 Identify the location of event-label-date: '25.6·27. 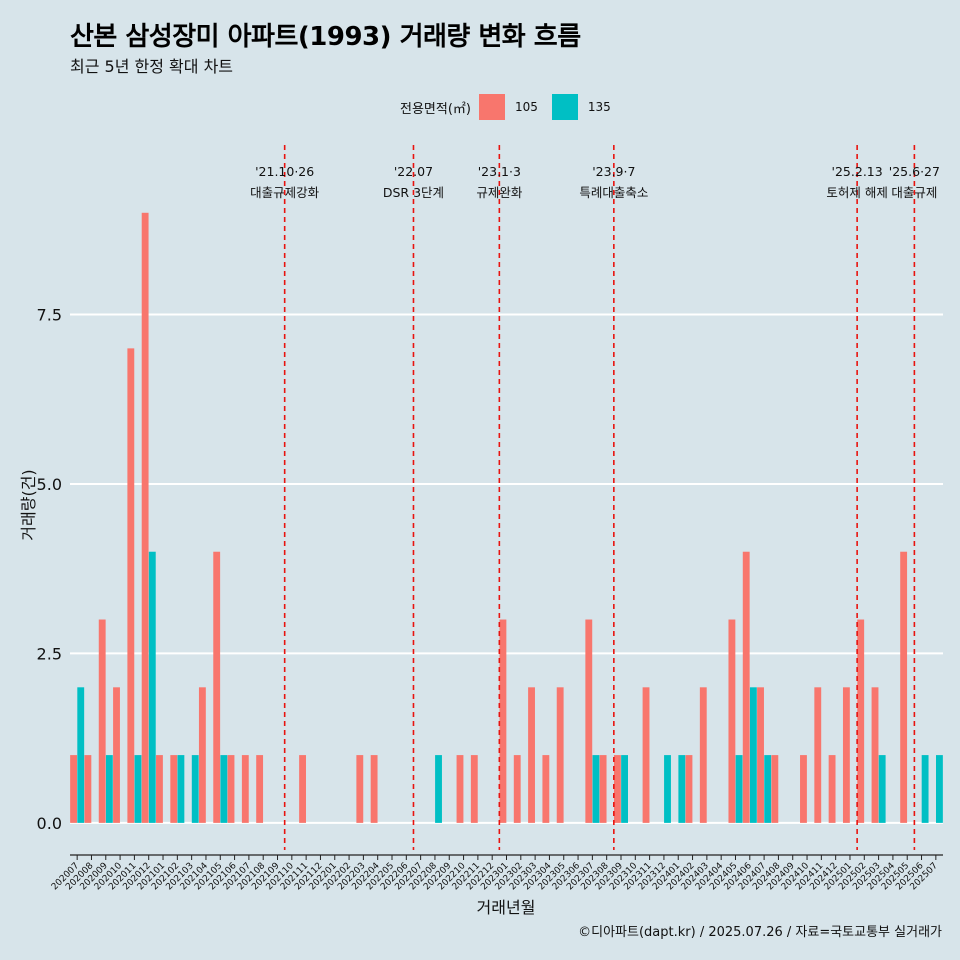
(914, 171).